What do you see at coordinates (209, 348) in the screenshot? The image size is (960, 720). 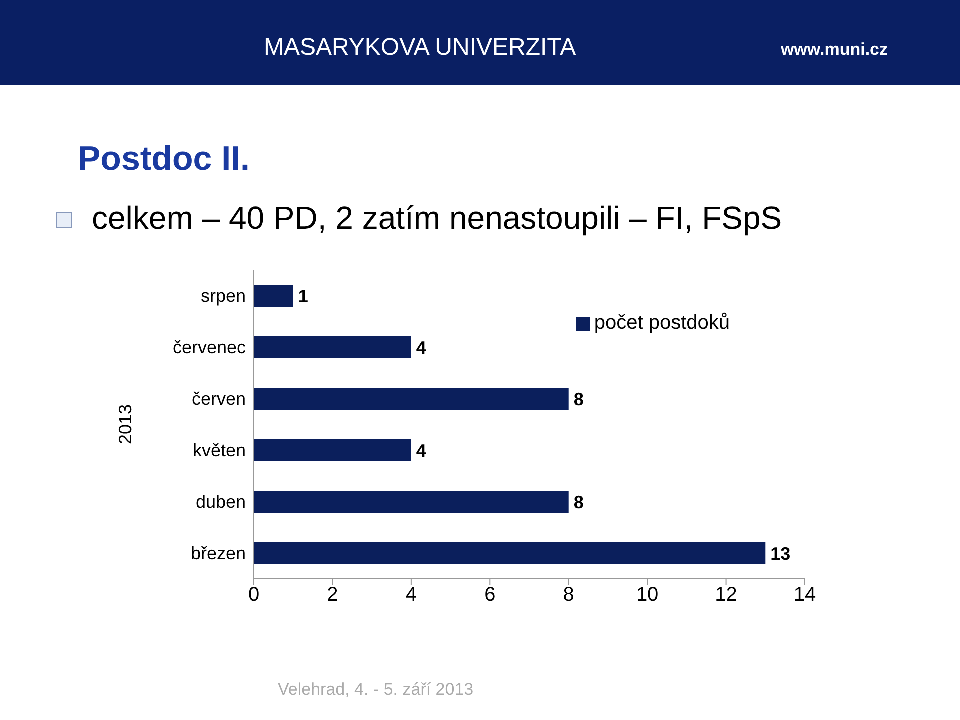 I see `y-tick-label: červenec` at bounding box center [209, 348].